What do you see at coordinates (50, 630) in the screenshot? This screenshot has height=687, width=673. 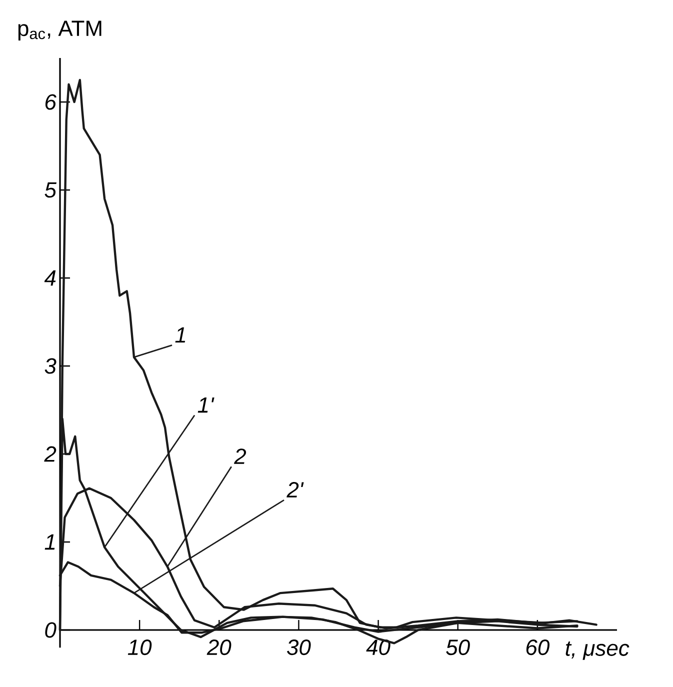 I see `y-tick-label: 0` at bounding box center [50, 630].